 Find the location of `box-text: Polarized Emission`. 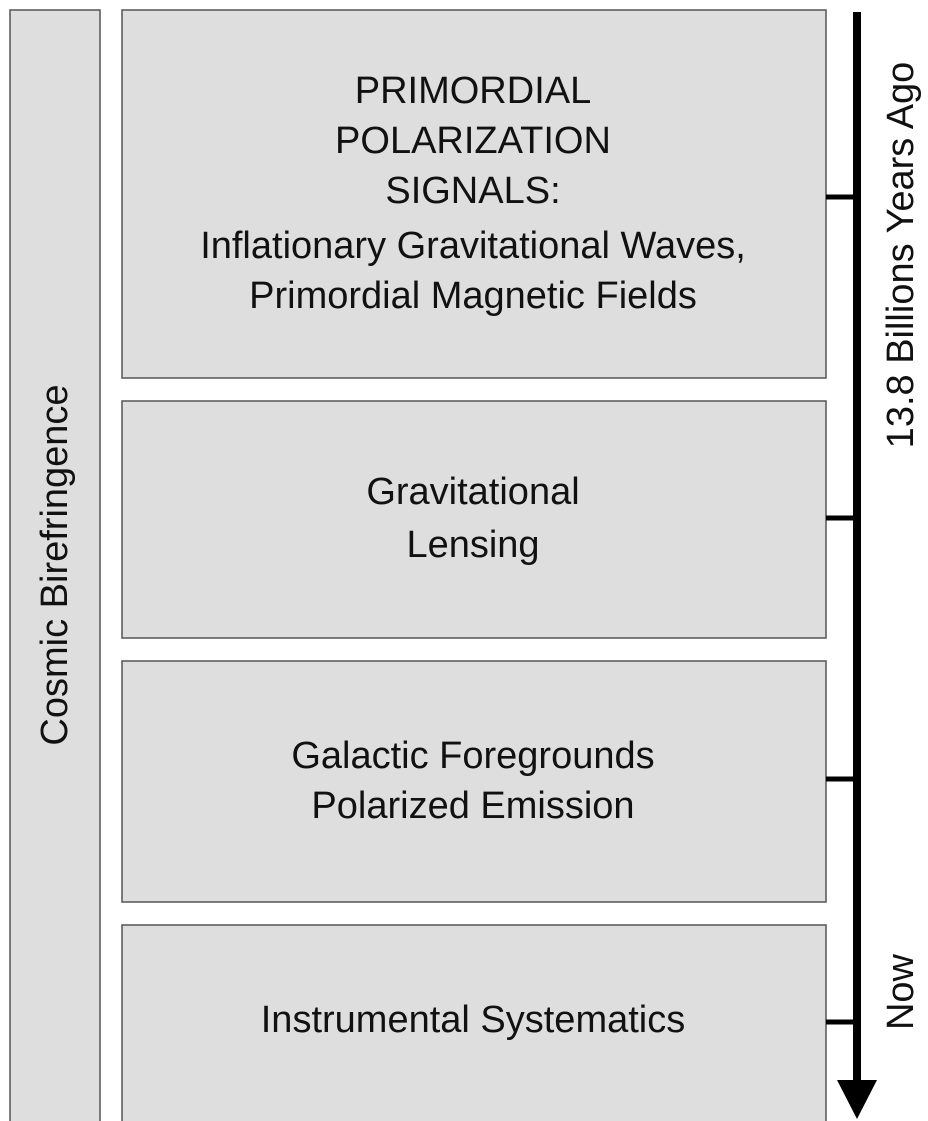

box-text: Polarized Emission is located at coordinates (472, 806).